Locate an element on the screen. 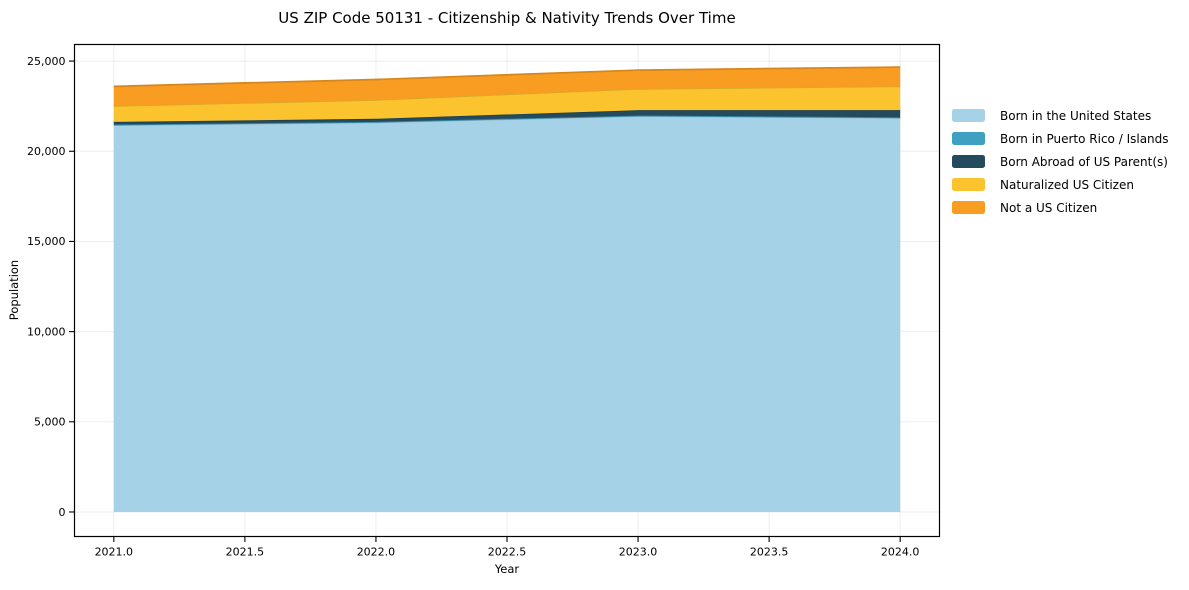  area-not-a-us-citizen is located at coordinates (507, 86).